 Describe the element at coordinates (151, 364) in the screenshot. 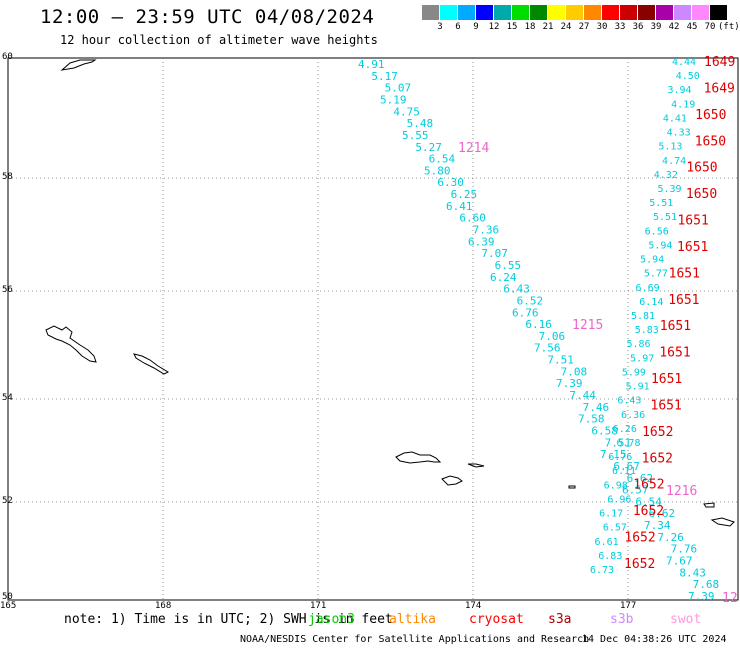

I see `commander-island-small` at that location.